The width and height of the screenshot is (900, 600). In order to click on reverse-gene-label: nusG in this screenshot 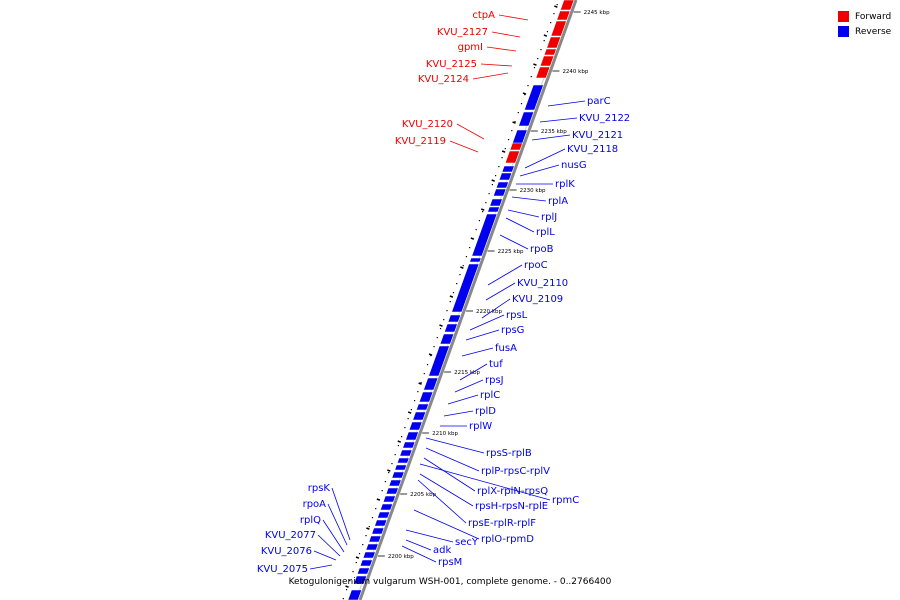, I will do `click(574, 165)`.